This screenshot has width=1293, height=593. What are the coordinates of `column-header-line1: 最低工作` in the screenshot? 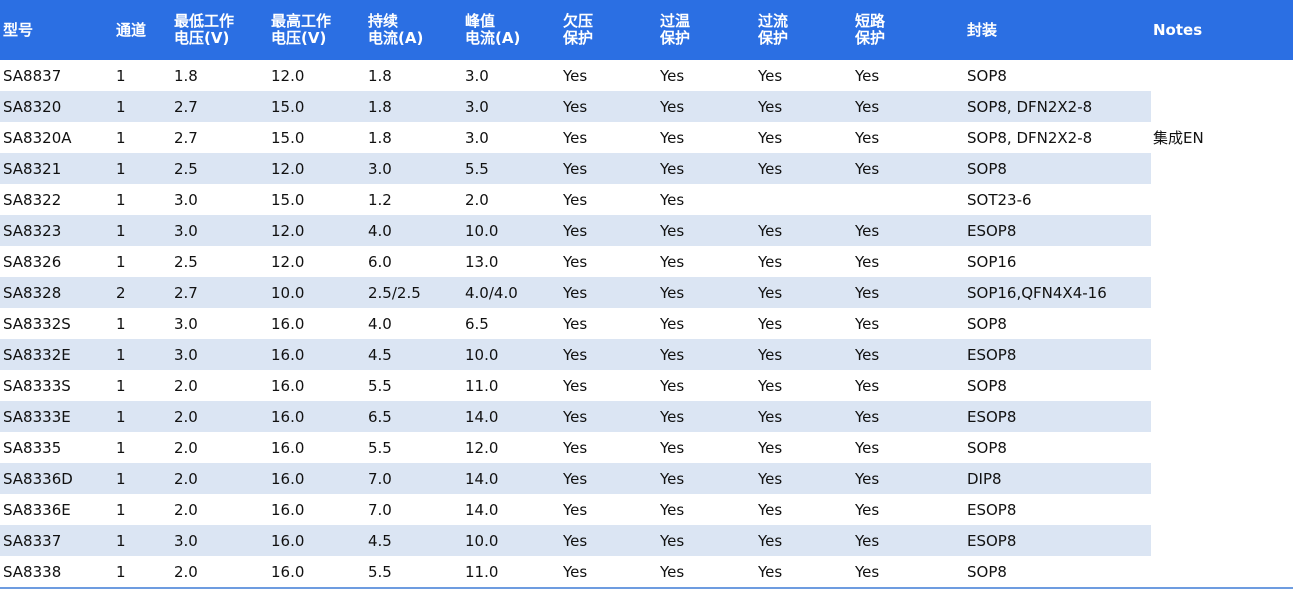 It's located at (204, 21).